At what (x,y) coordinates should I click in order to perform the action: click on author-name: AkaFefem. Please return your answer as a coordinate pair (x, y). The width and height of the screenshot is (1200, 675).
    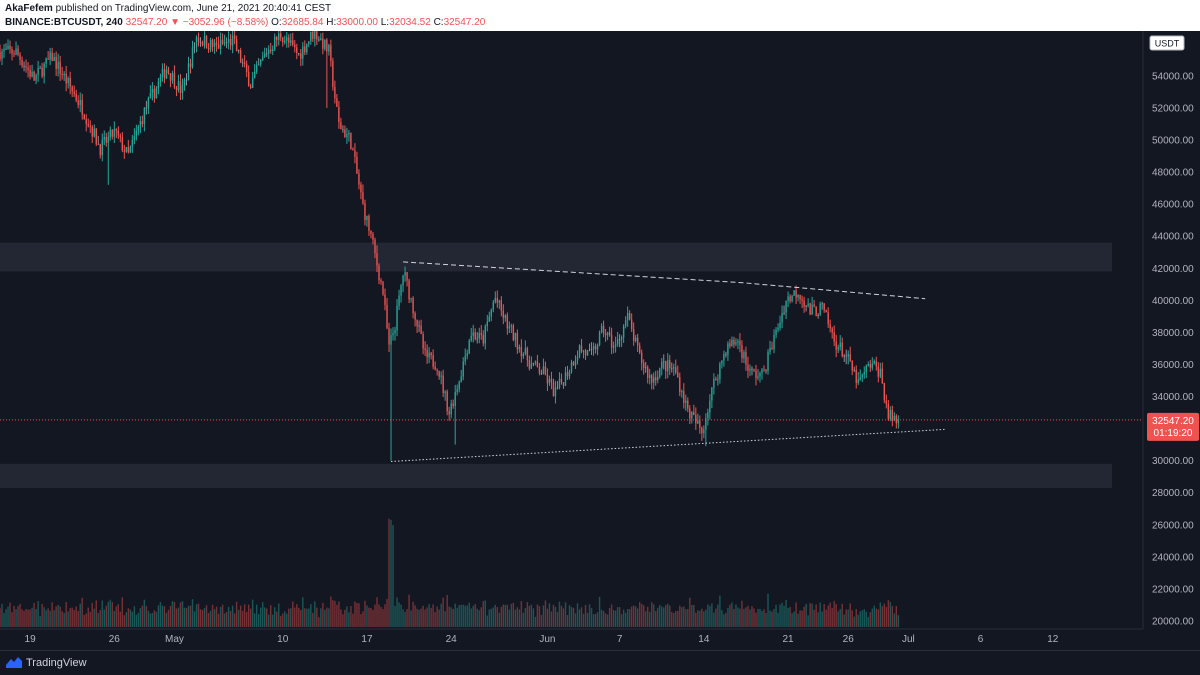
    Looking at the image, I should click on (29, 8).